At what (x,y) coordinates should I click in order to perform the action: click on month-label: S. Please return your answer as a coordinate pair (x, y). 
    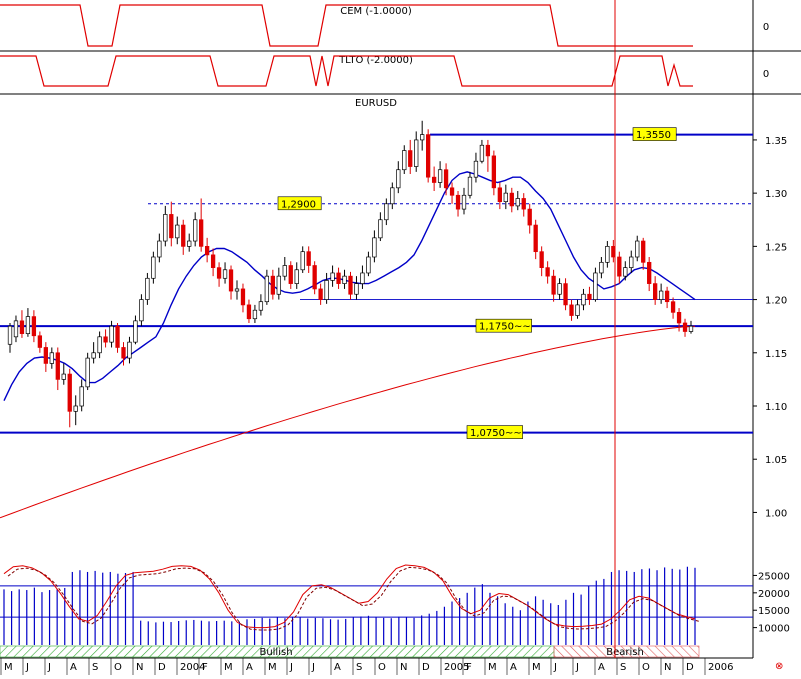
    Looking at the image, I should click on (359, 667).